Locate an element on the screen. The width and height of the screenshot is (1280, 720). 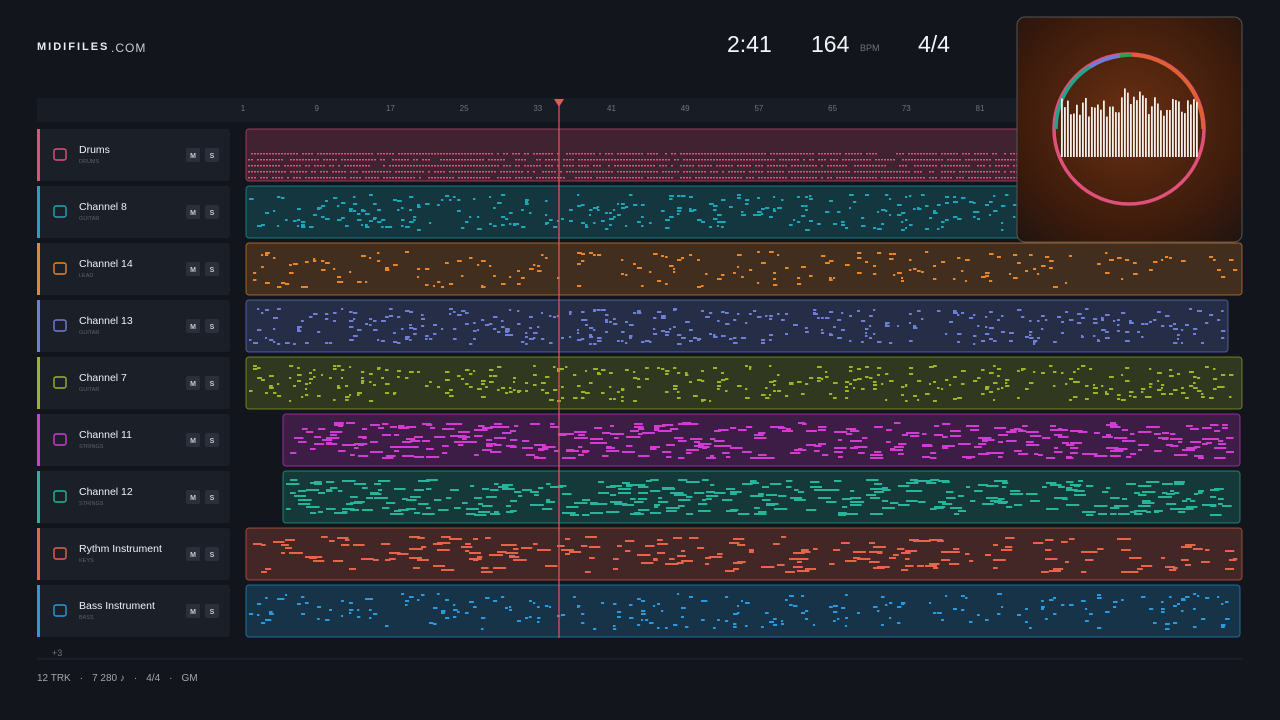
ruler-label: 9 is located at coordinates (316, 108).